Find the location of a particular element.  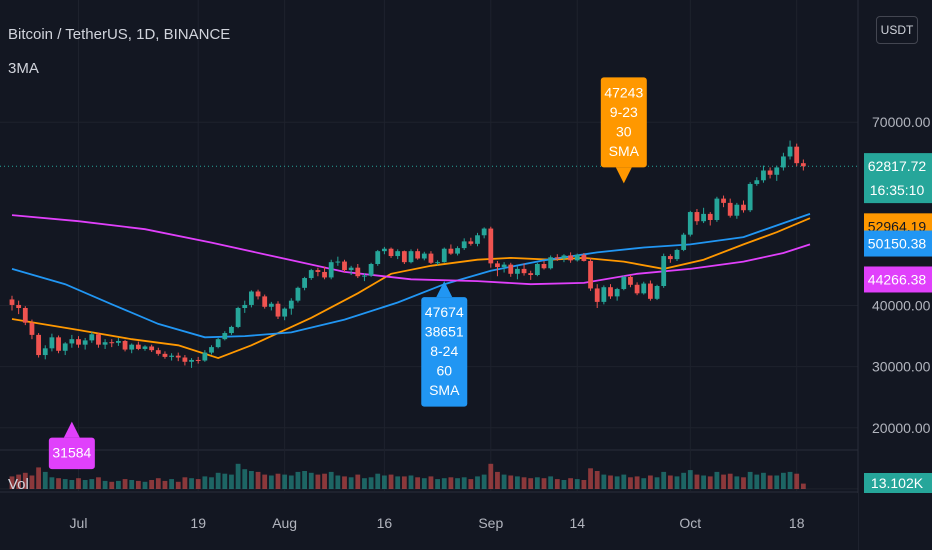

price-tag-text: 44266.38 is located at coordinates (897, 279).